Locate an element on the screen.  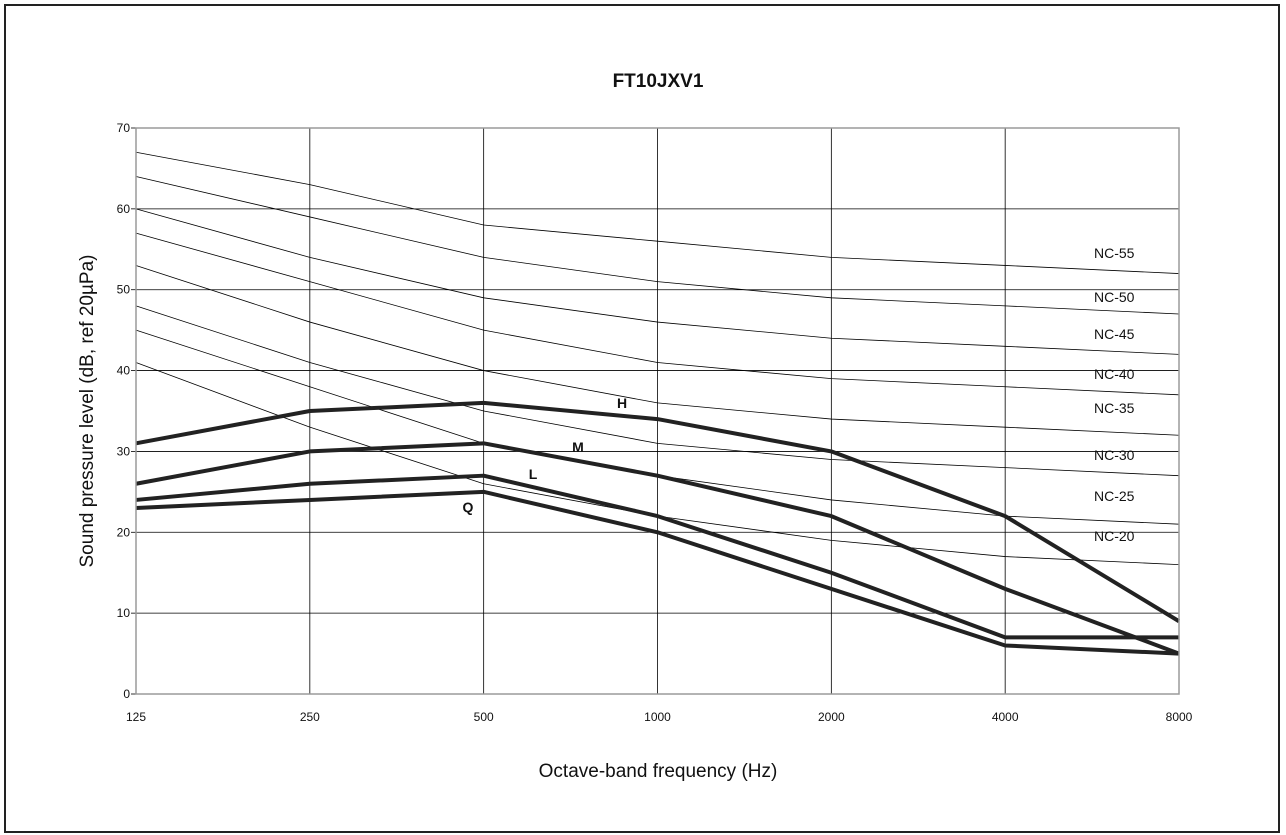
y-tick-label: 60 is located at coordinates (124, 209).